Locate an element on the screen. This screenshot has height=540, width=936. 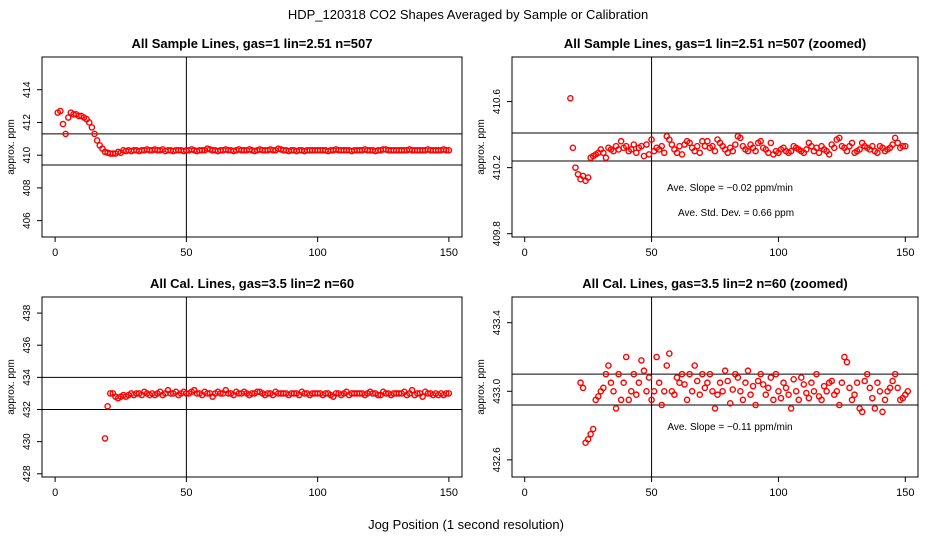
y-tick-label: 436 is located at coordinates (27, 344).